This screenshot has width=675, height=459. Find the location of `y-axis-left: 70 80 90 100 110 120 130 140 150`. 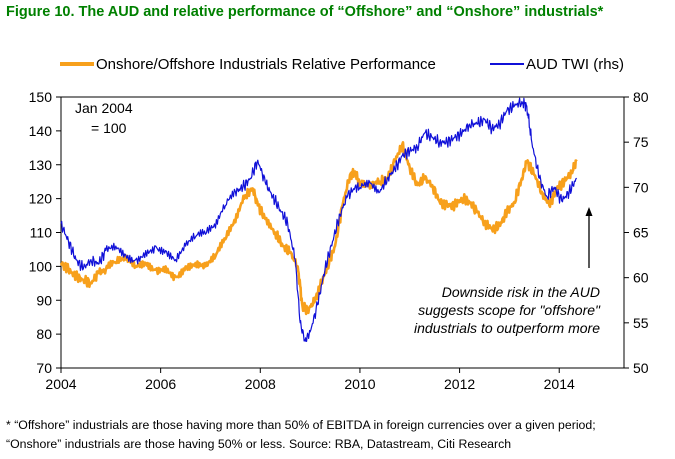

y-axis-left: 70 80 90 100 110 120 130 140 150 is located at coordinates (45, 232).